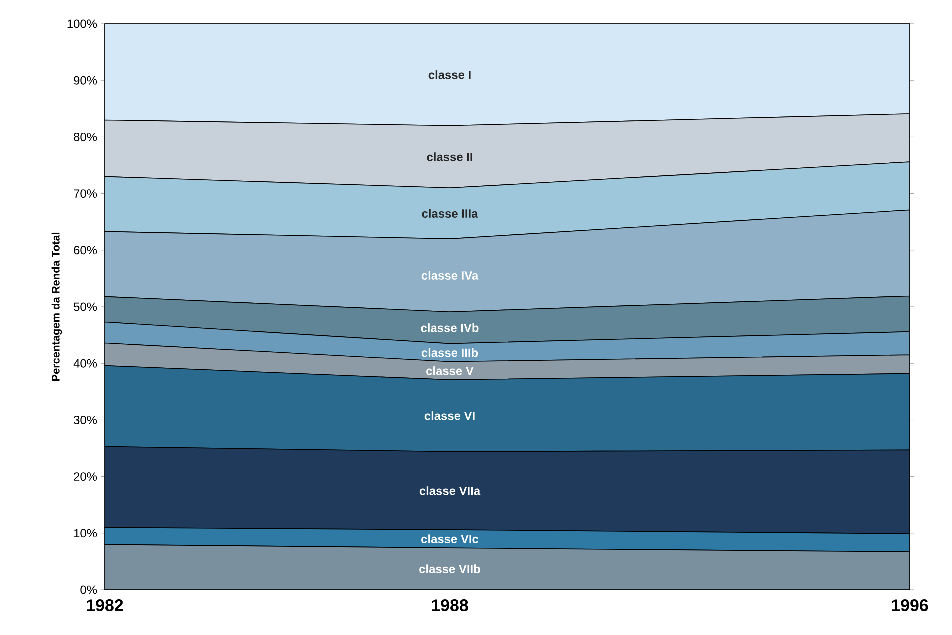  Describe the element at coordinates (86, 137) in the screenshot. I see `y-tick-label: 80%` at that location.